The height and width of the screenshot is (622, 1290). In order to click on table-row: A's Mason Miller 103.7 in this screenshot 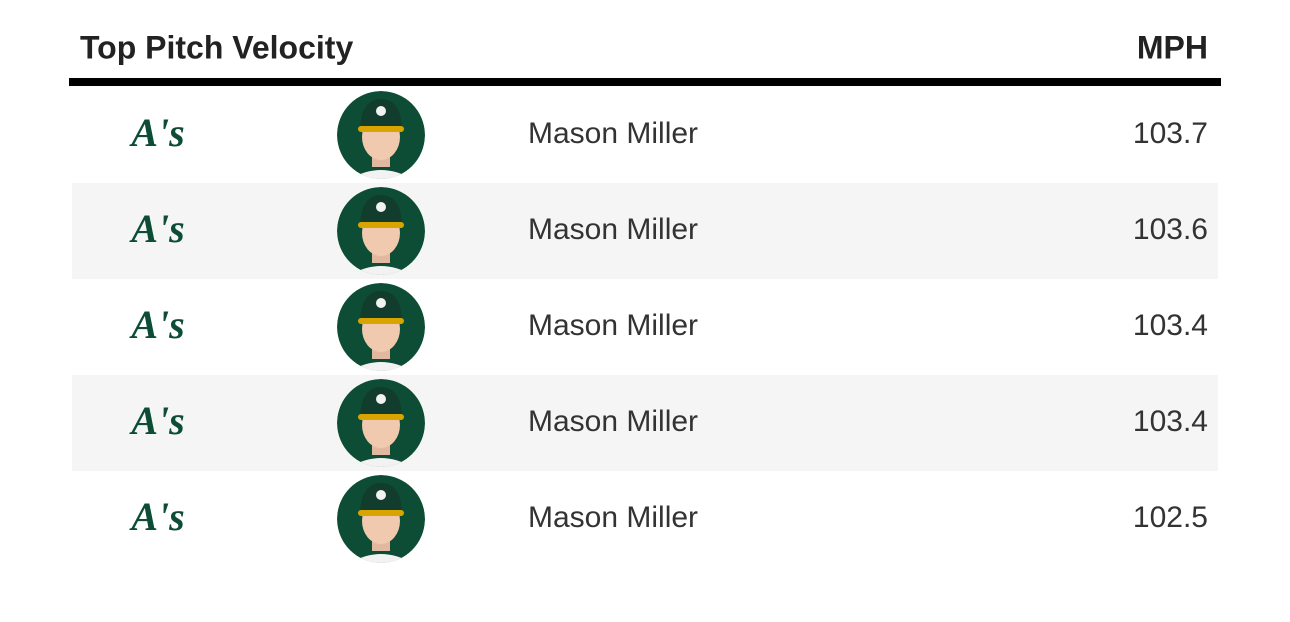, I will do `click(668, 135)`.